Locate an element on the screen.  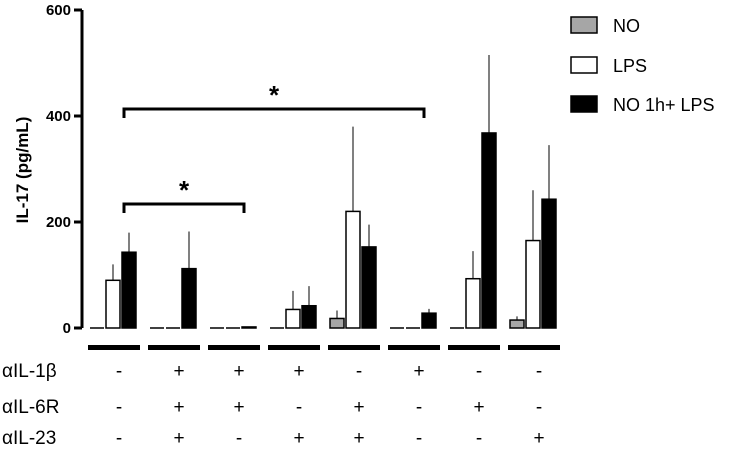
treatment-row-label: αIL-23 is located at coordinates (29, 438).